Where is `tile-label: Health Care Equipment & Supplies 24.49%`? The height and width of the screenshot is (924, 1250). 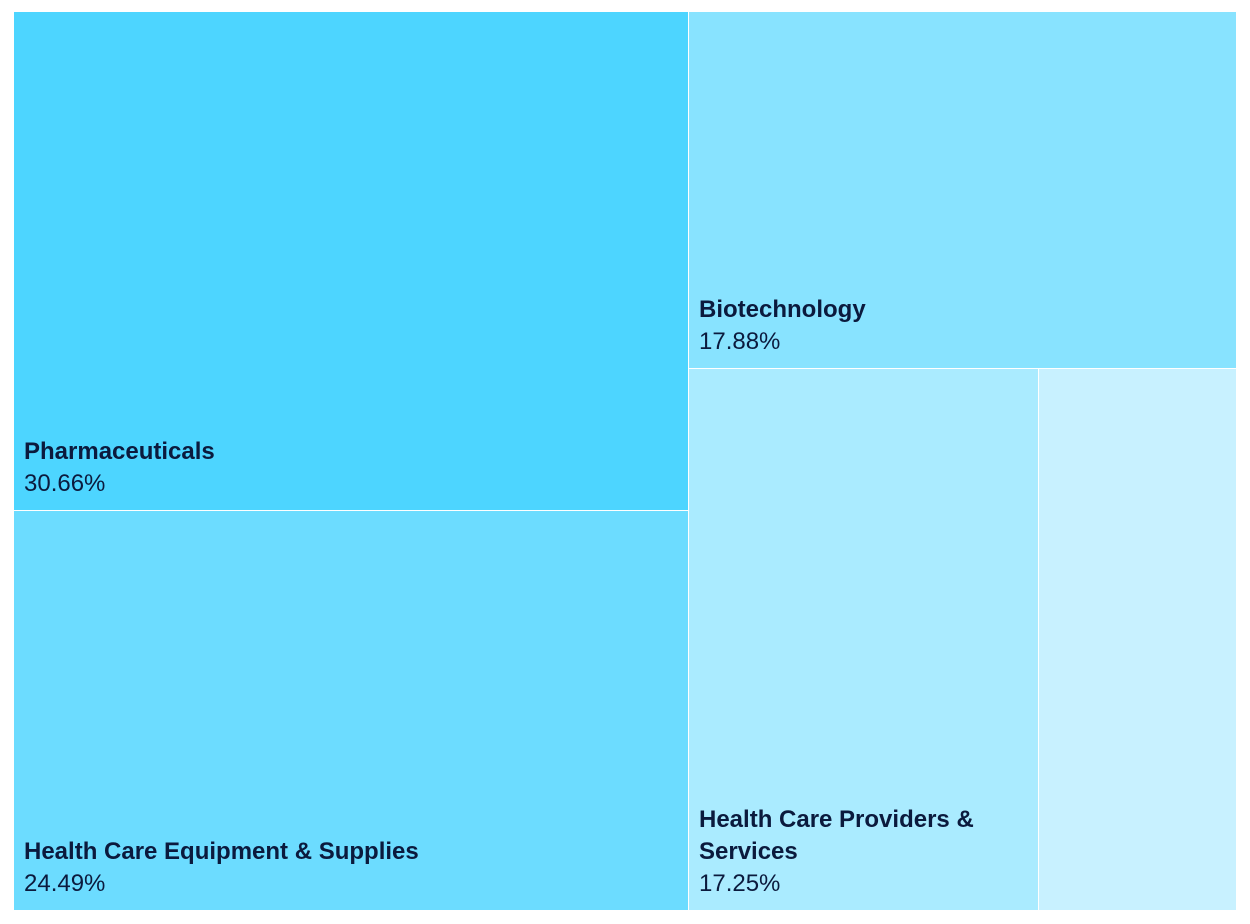 tile-label: Health Care Equipment & Supplies 24.49% is located at coordinates (351, 868).